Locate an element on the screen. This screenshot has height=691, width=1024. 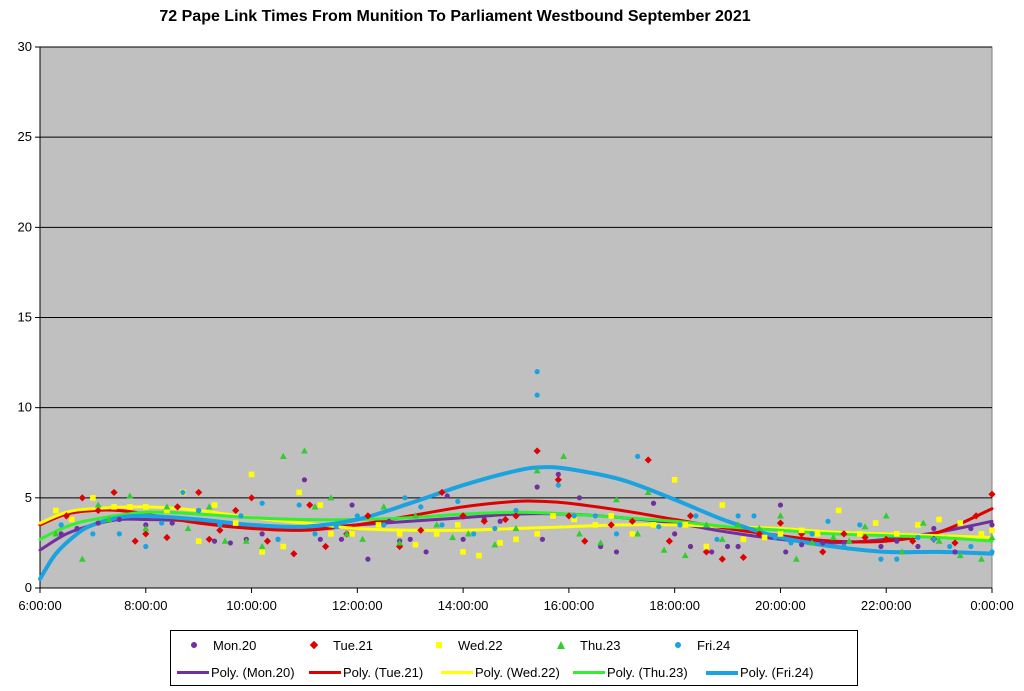
point-Wed.22-46 is located at coordinates (897, 534).